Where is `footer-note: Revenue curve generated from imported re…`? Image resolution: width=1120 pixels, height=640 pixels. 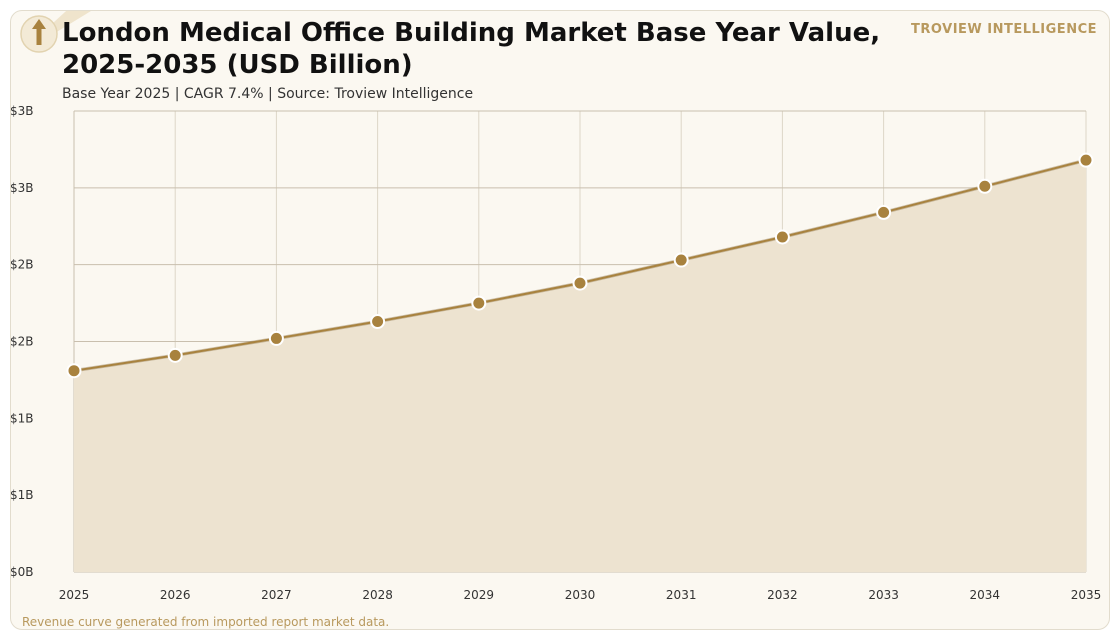
footer-note: Revenue curve generated from imported re… is located at coordinates (206, 622).